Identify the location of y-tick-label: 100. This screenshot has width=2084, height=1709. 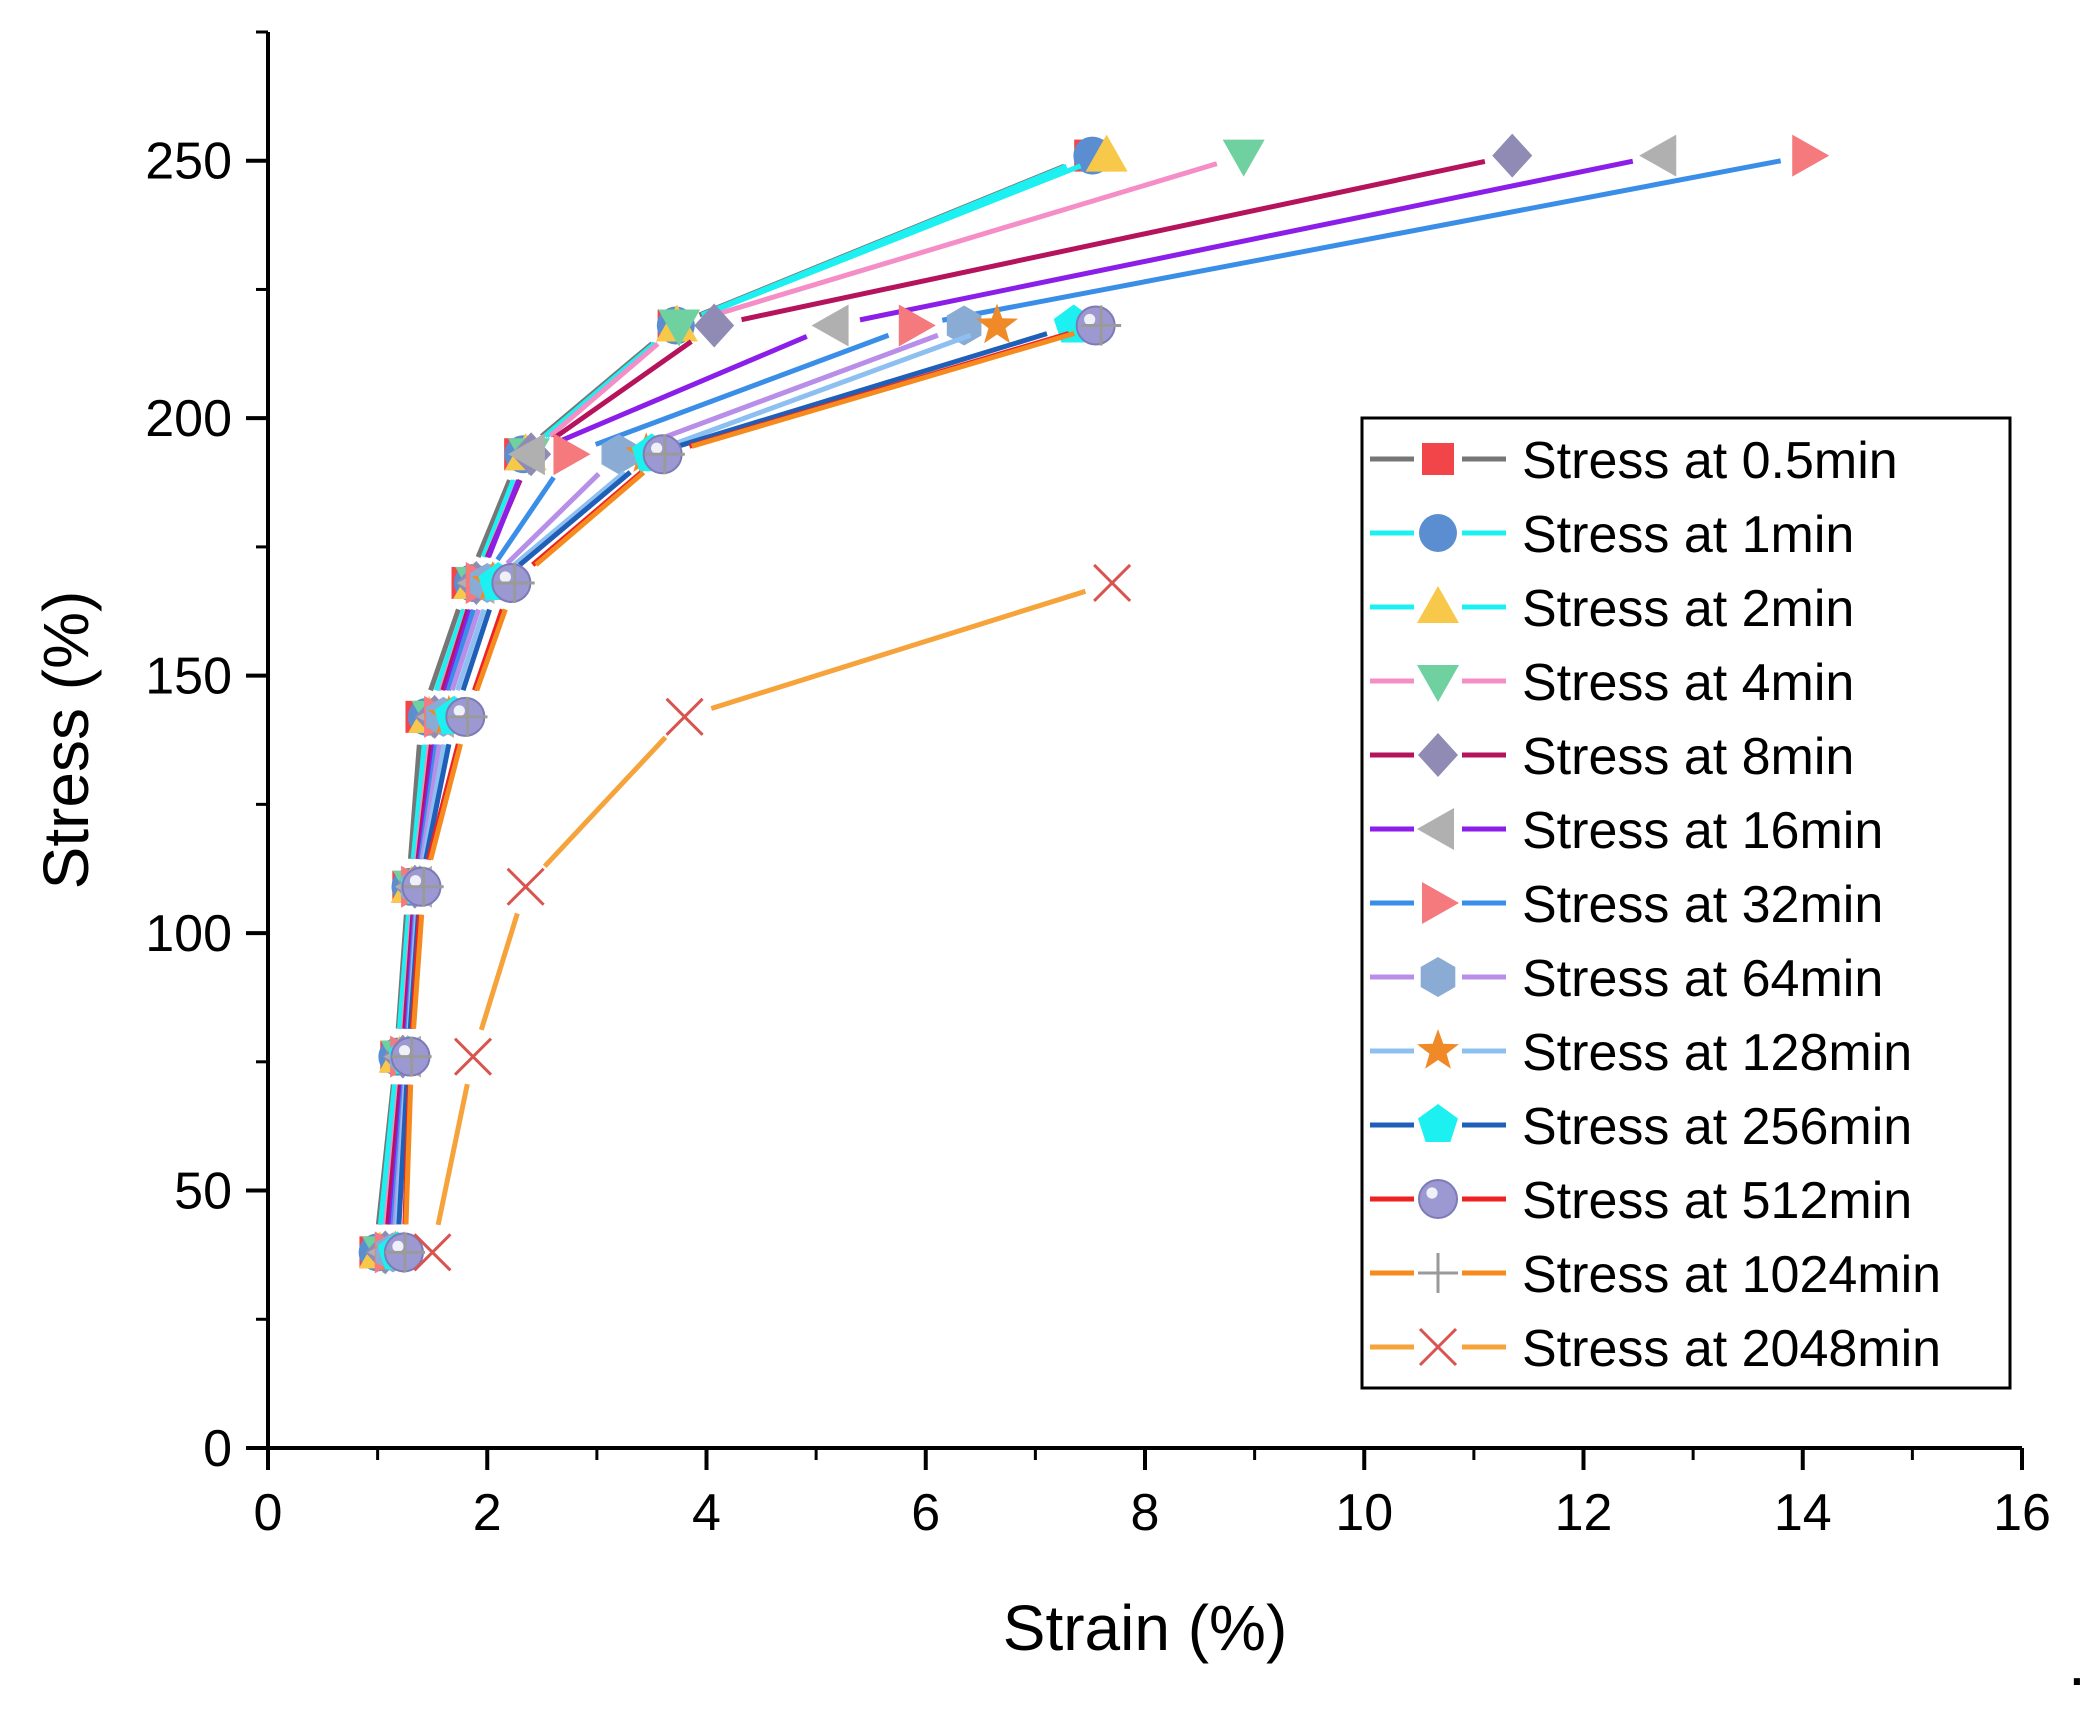
(188, 934).